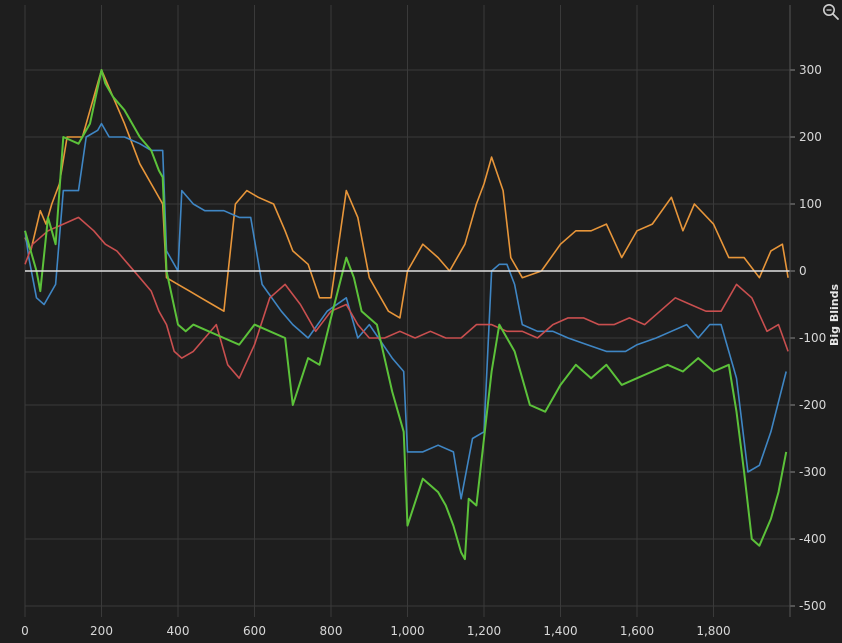 Image resolution: width=842 pixels, height=643 pixels. I want to click on y-tick-label: -200, so click(812, 405).